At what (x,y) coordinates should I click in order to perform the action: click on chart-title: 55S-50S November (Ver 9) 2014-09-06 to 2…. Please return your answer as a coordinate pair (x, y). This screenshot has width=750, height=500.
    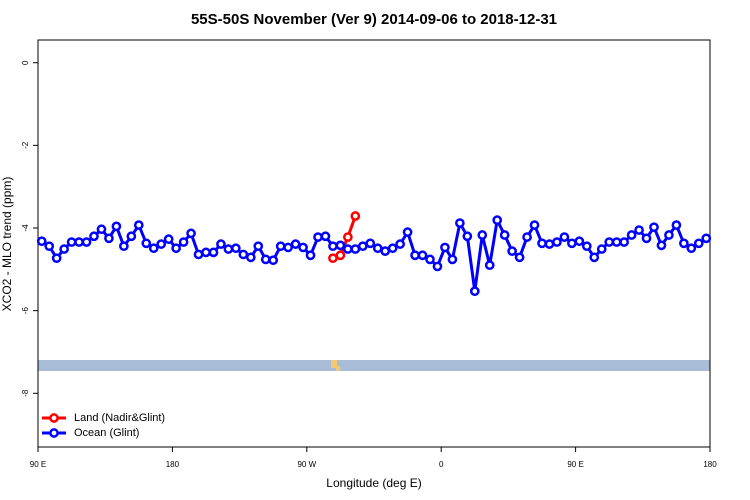
    Looking at the image, I should click on (374, 19).